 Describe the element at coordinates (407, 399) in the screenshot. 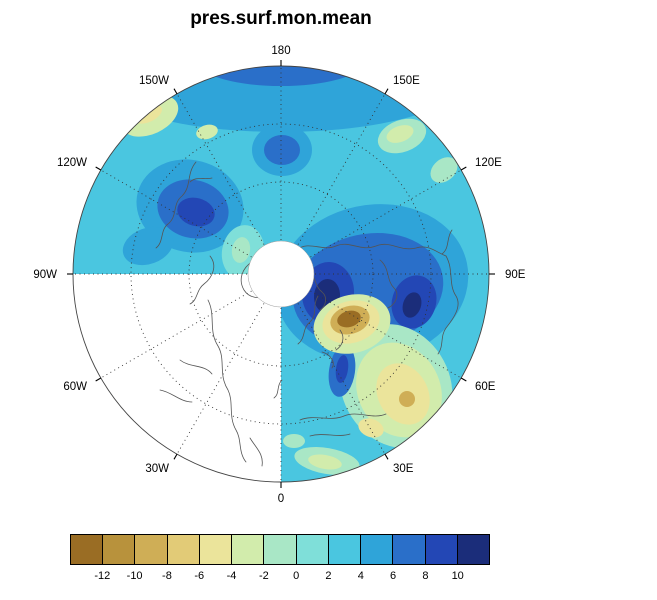

I see `blob-mideast-tan-spot` at that location.